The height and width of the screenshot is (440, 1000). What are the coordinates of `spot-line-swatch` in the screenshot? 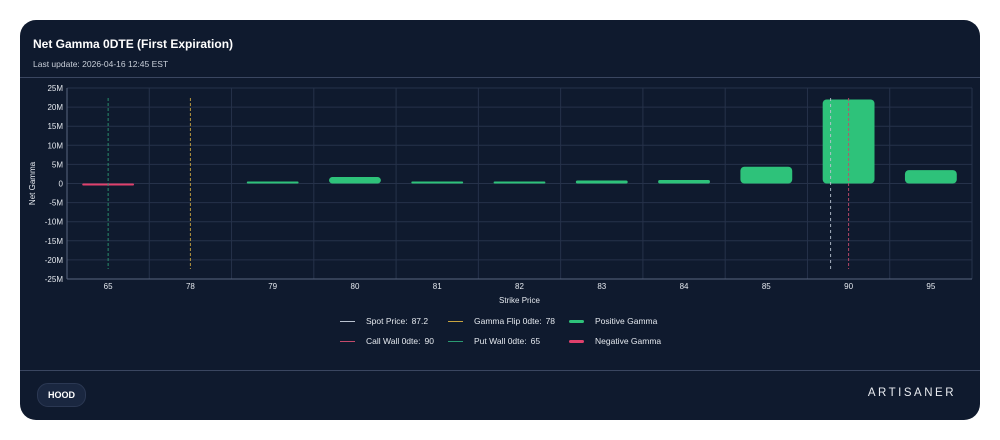 It's located at (347, 321).